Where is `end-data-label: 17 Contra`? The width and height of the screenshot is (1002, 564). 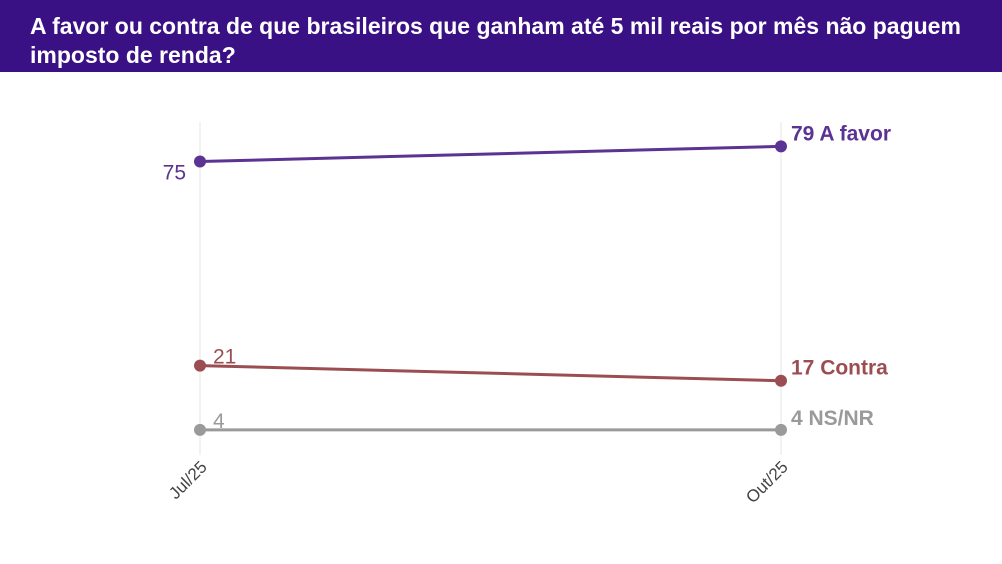
end-data-label: 17 Contra is located at coordinates (839, 368).